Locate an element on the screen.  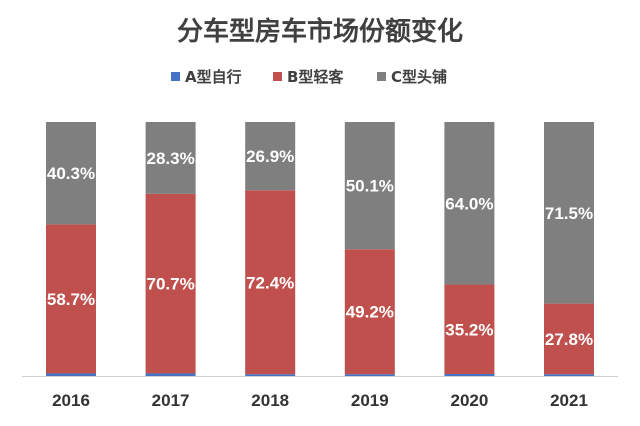
legend-label: B型轻客 is located at coordinates (315, 77).